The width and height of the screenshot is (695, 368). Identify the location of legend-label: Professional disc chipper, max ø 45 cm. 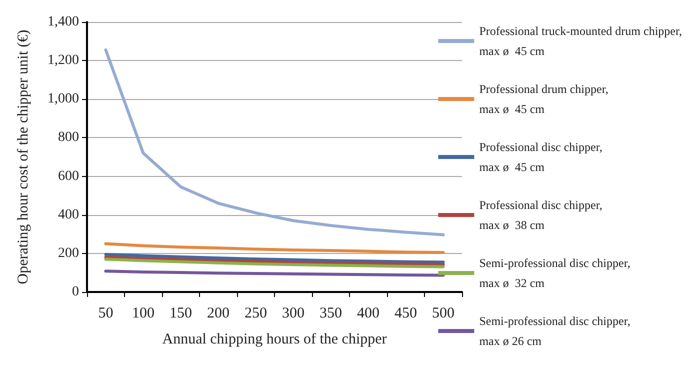
(540, 157).